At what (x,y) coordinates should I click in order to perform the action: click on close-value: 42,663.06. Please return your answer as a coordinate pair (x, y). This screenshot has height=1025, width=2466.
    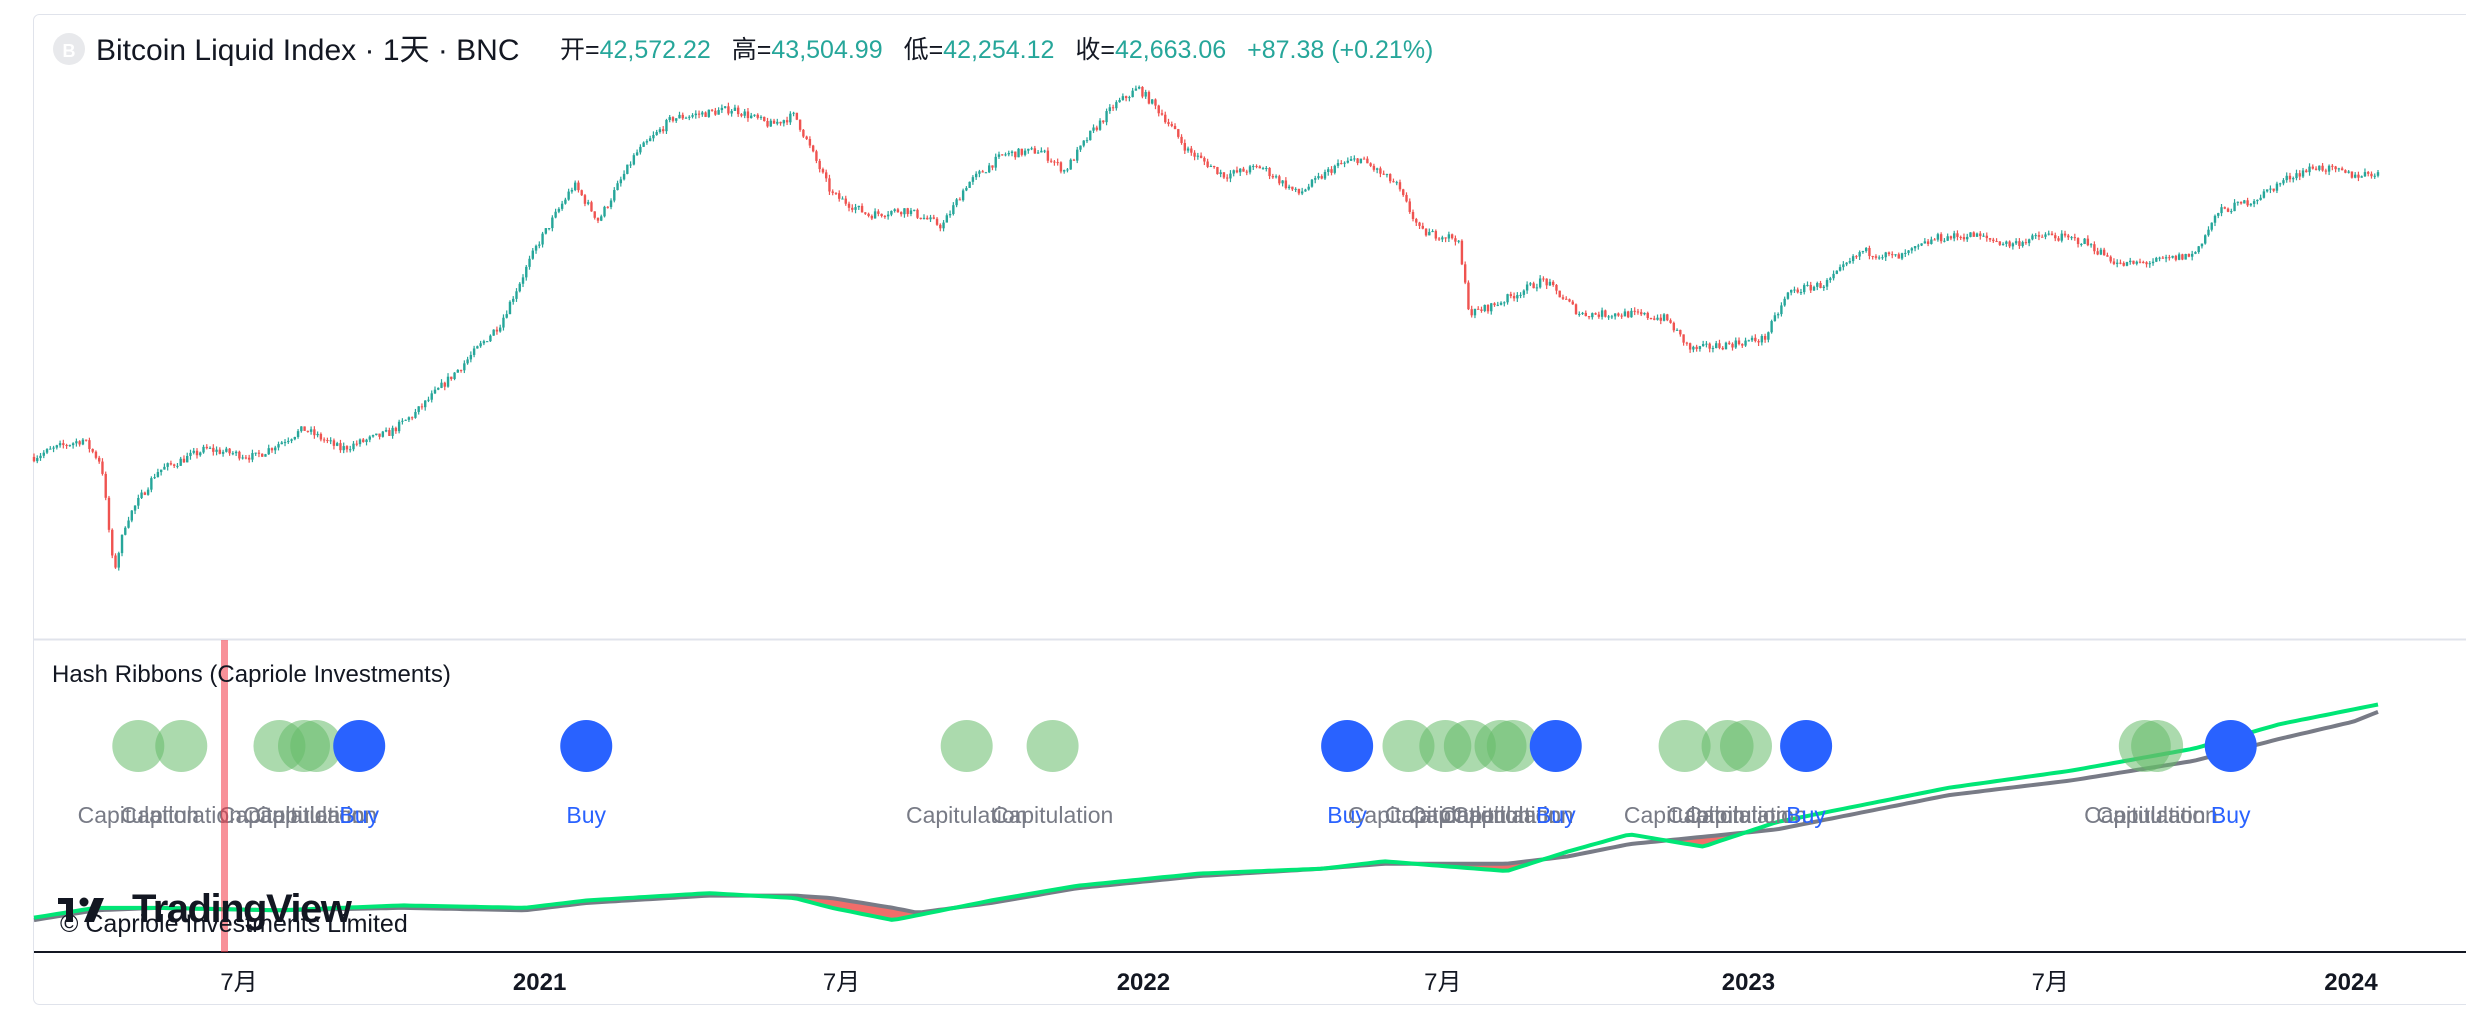
    Looking at the image, I should click on (1170, 50).